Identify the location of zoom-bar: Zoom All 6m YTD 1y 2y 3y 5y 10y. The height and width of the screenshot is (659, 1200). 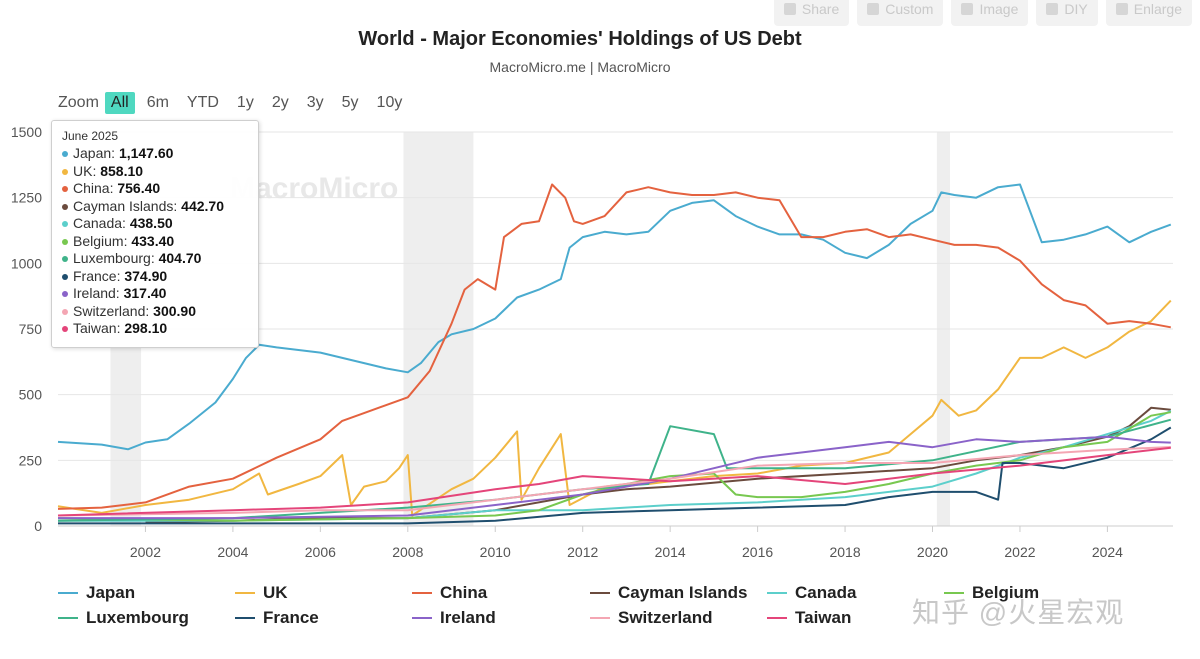
(236, 103).